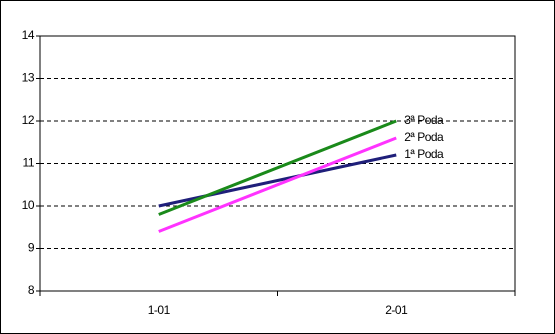  I want to click on series-label: 1ª Poda, so click(424, 154).